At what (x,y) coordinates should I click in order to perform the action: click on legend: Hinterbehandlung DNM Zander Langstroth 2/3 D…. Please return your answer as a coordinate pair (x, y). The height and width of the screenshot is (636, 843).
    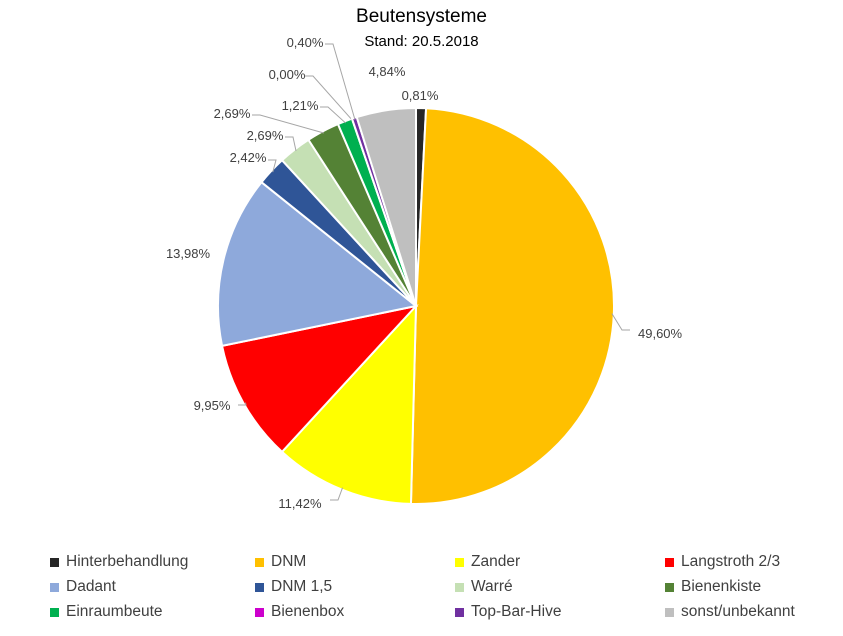
    Looking at the image, I should click on (445, 587).